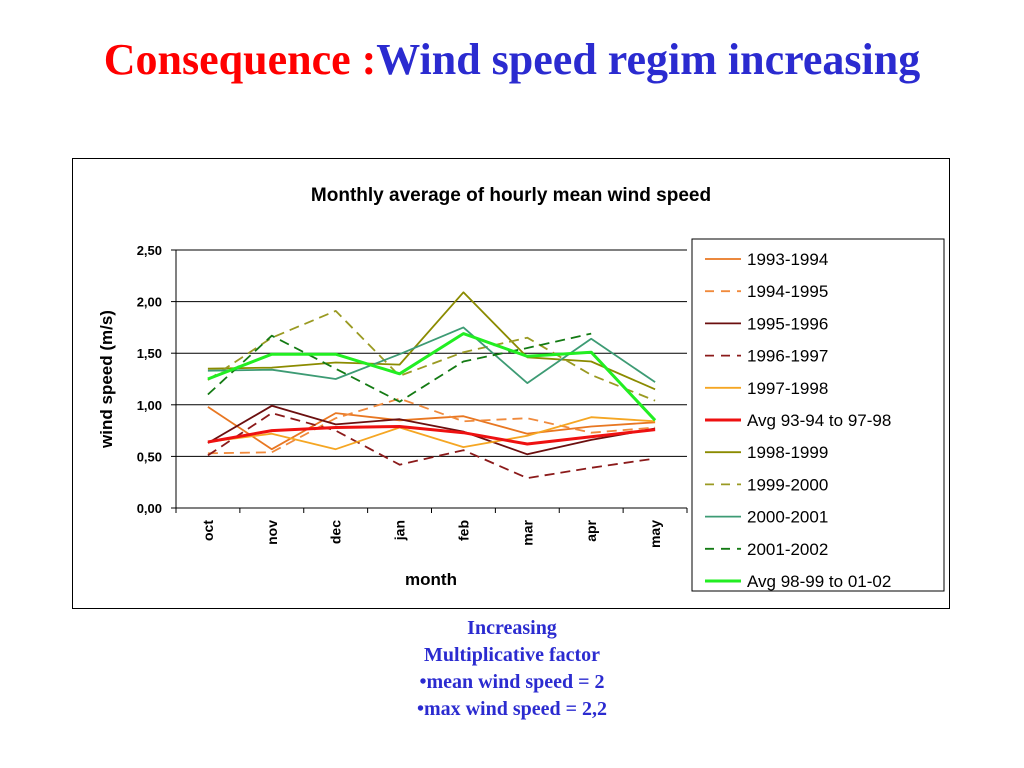 The image size is (1024, 768). Describe the element at coordinates (336, 532) in the screenshot. I see `x-tick-label: dec` at that location.